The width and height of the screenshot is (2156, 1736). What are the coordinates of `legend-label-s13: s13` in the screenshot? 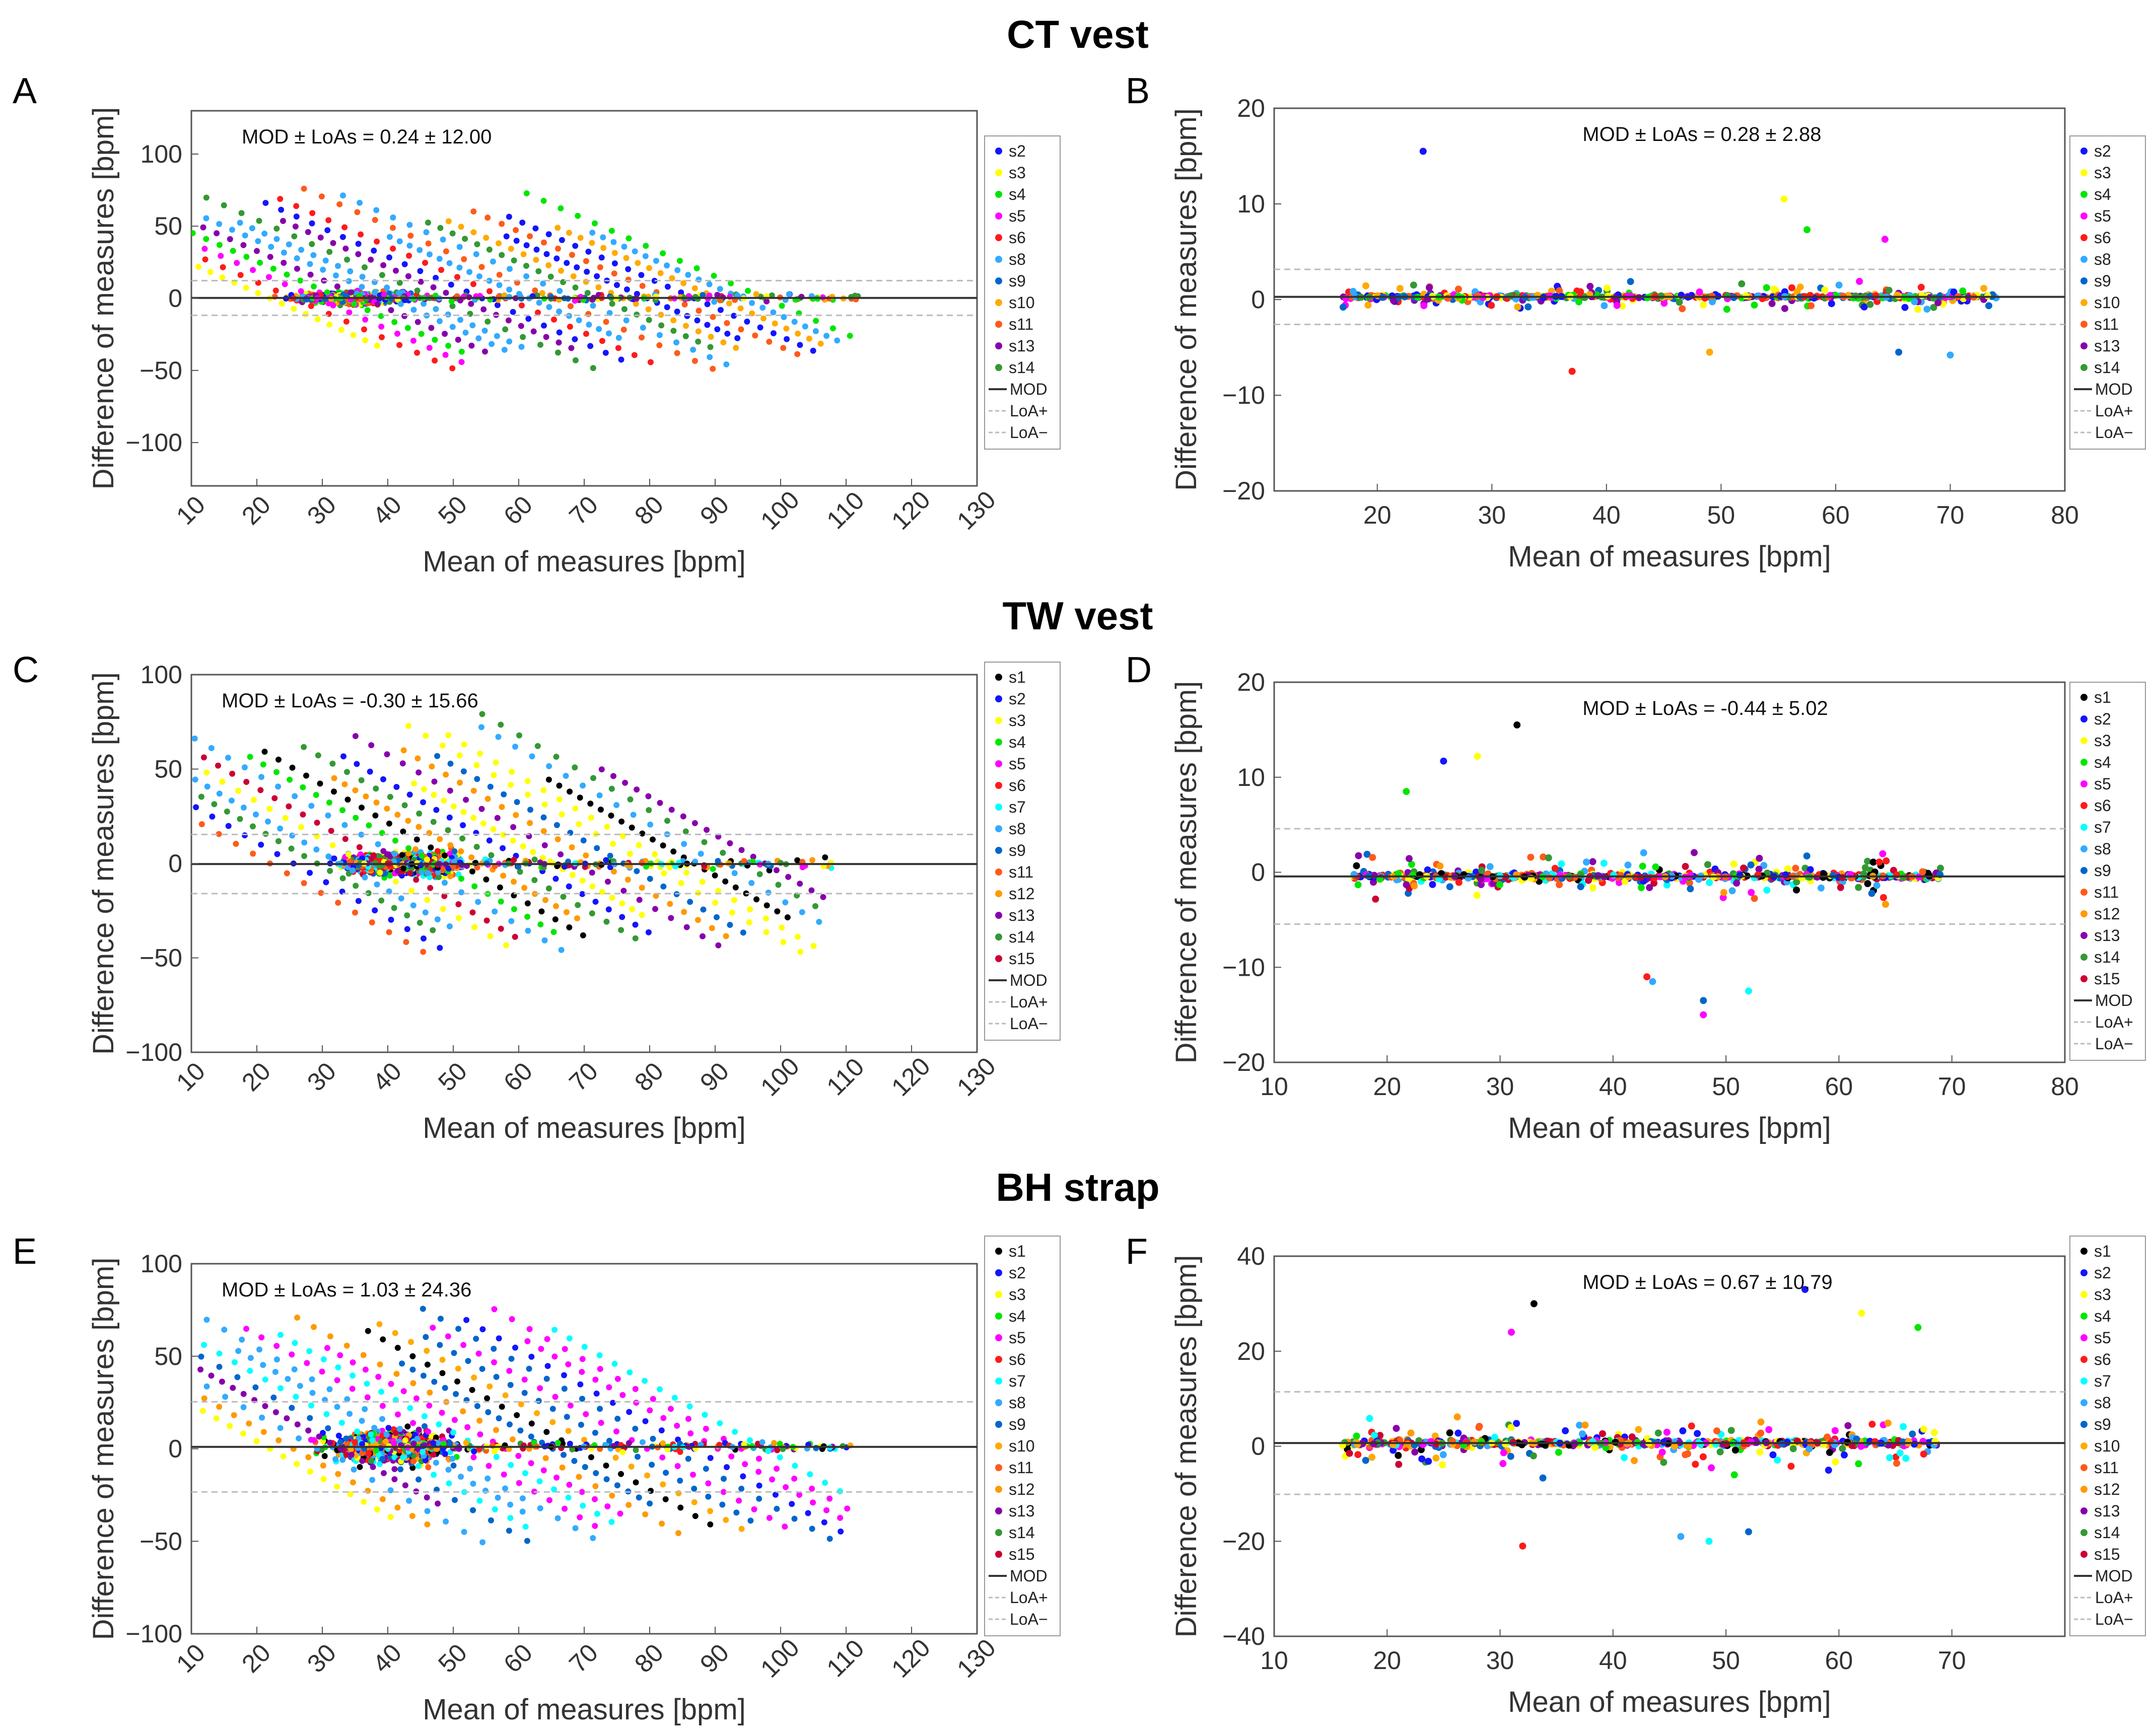 It's located at (2107, 346).